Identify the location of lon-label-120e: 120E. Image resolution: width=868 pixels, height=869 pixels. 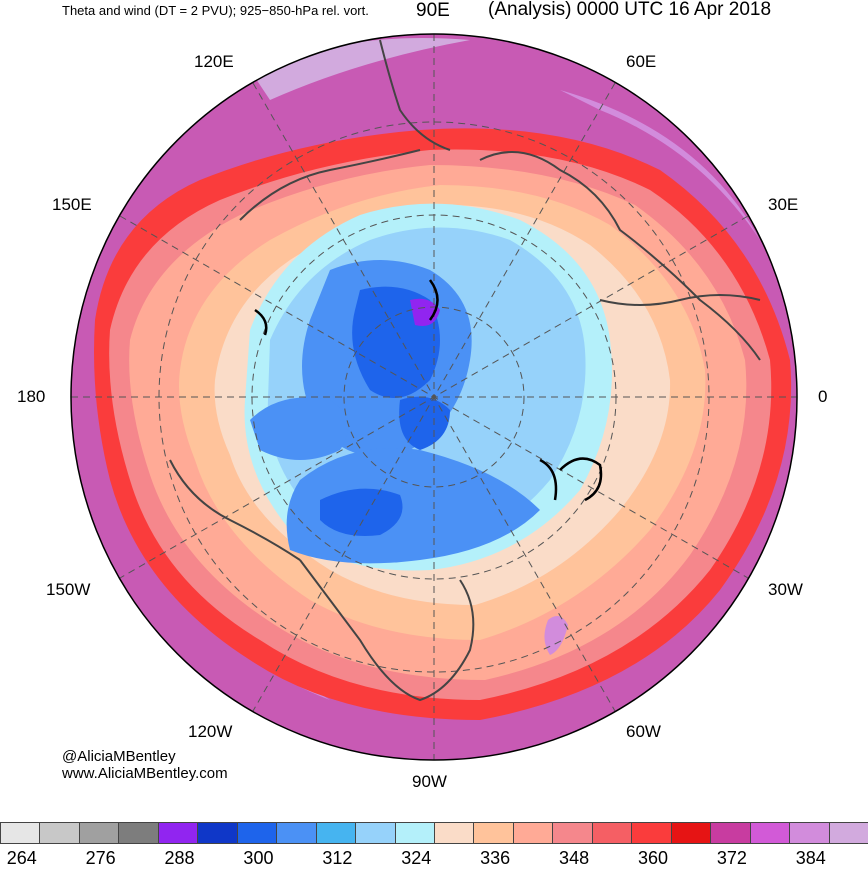
(214, 61).